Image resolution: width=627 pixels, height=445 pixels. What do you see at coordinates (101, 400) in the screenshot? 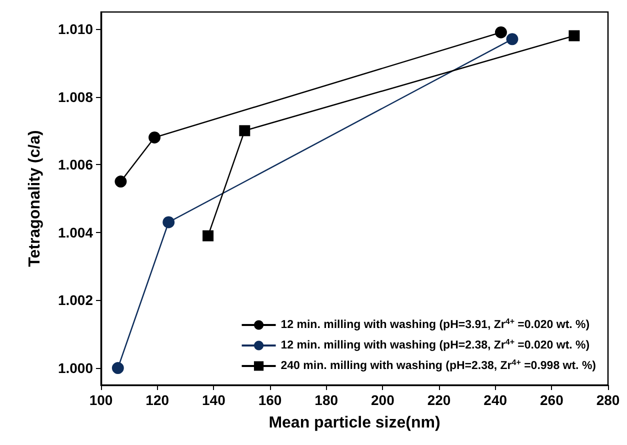
I see `x-tick-label: 100` at bounding box center [101, 400].